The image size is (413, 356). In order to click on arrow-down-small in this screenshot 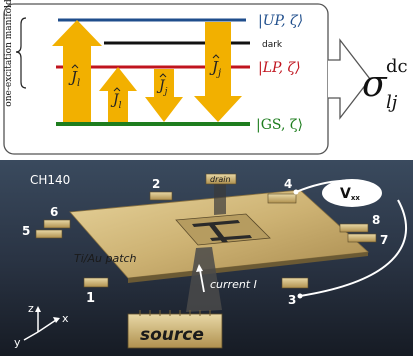, I will do `click(164, 95)`.